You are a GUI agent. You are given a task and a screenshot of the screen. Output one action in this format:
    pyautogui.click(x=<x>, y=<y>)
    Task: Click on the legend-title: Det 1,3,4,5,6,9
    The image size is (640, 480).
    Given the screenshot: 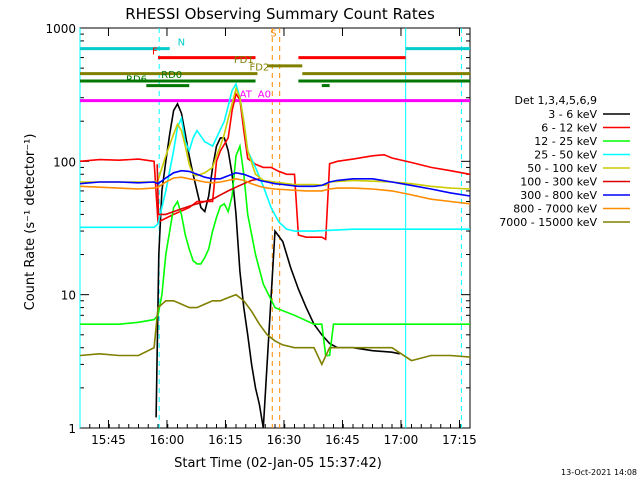 What is the action you would take?
    pyautogui.click(x=555, y=100)
    